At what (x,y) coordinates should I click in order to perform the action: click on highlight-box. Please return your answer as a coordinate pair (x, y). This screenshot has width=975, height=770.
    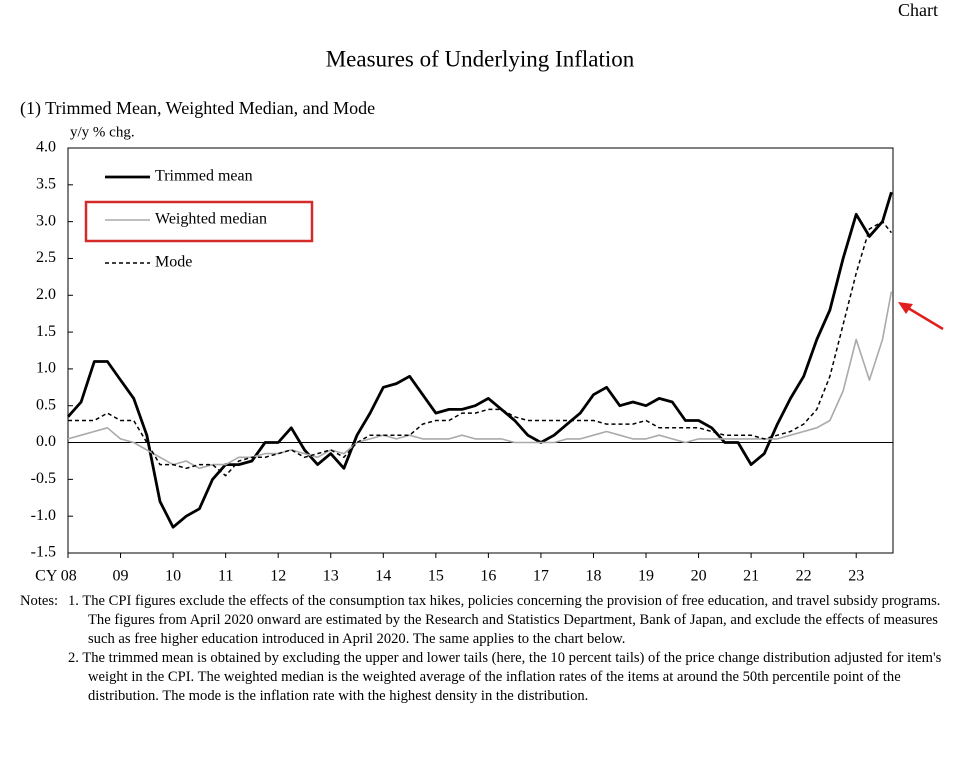
    Looking at the image, I should click on (199, 221).